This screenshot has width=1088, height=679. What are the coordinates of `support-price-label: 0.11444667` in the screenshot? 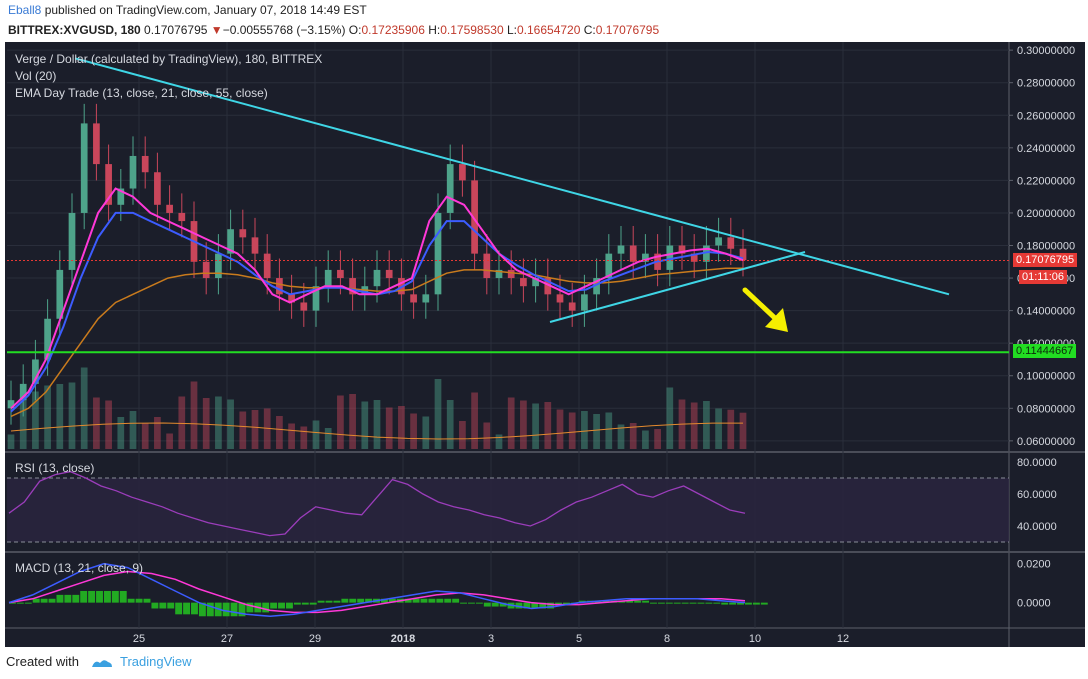 It's located at (1045, 351).